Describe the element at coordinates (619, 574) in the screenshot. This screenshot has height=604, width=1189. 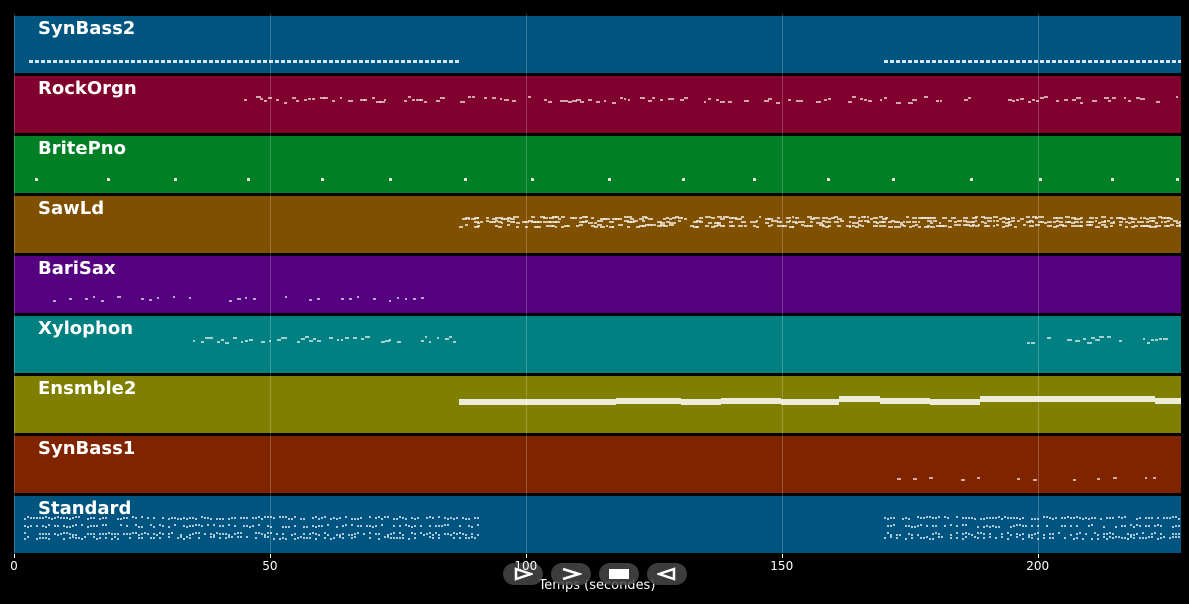
I see `stop-button` at that location.